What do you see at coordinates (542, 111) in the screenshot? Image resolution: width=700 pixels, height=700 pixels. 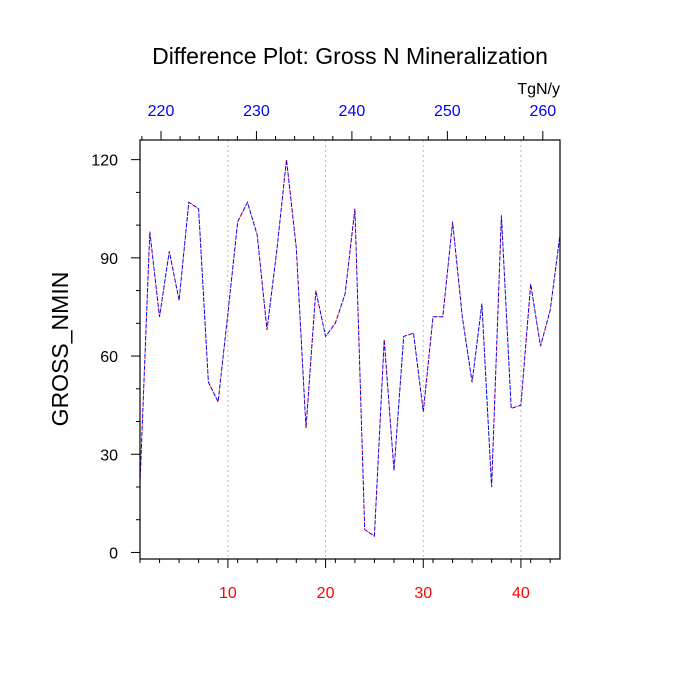 I see `top-x-tick-label: 260` at bounding box center [542, 111].